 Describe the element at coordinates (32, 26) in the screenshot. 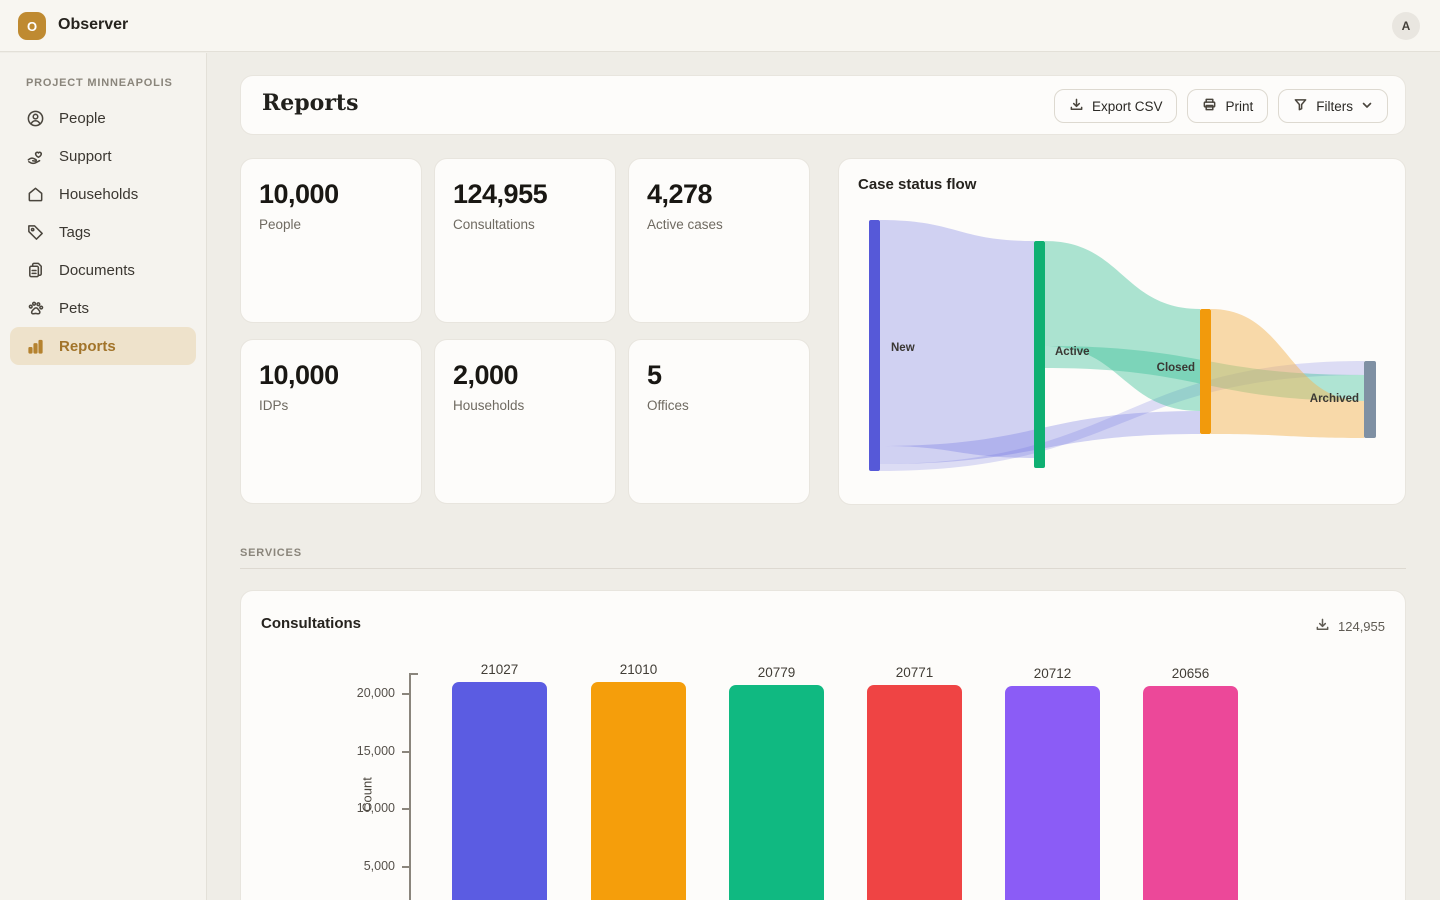

I see `app-logo: O` at that location.